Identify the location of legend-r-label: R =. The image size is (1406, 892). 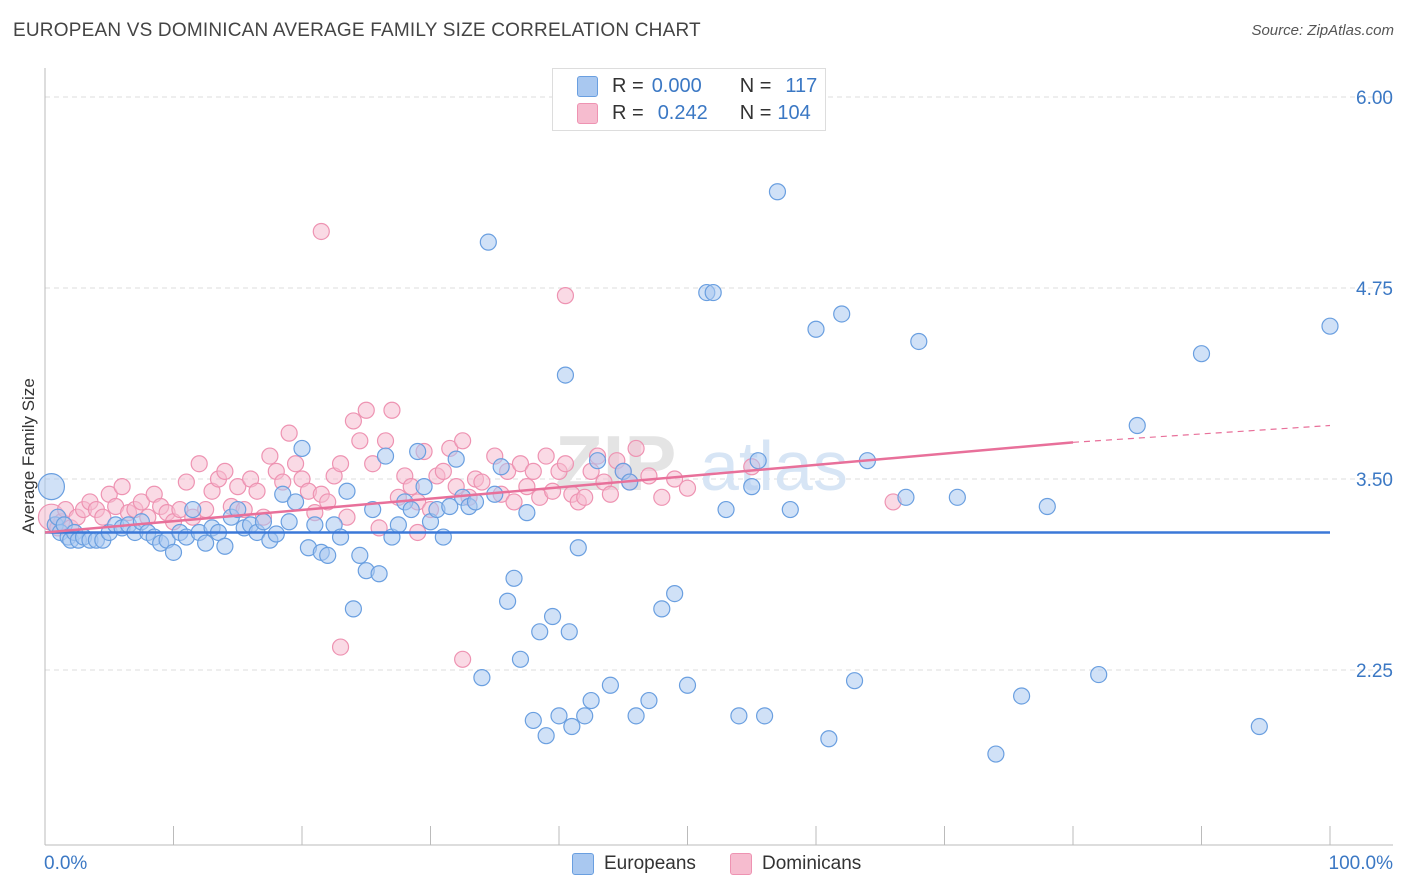
(628, 85).